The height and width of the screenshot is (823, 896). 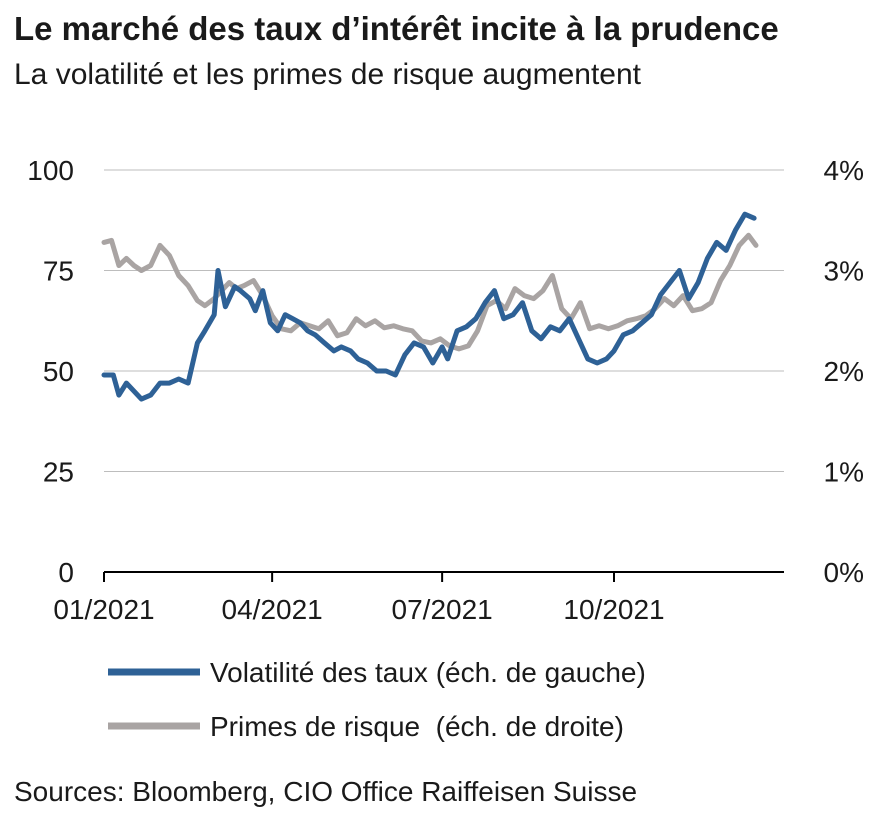 What do you see at coordinates (417, 726) in the screenshot?
I see `legend-label: Primes de risque (éch. de droite)` at bounding box center [417, 726].